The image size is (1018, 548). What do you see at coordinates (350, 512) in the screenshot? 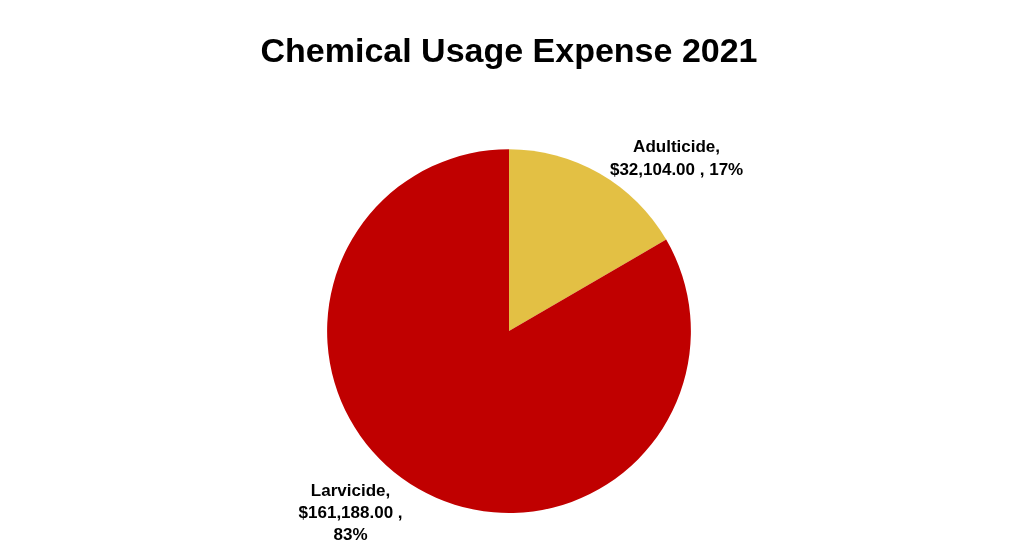
I see `slice-label: Larvicide, $161,188.00 , 83%` at bounding box center [350, 512].